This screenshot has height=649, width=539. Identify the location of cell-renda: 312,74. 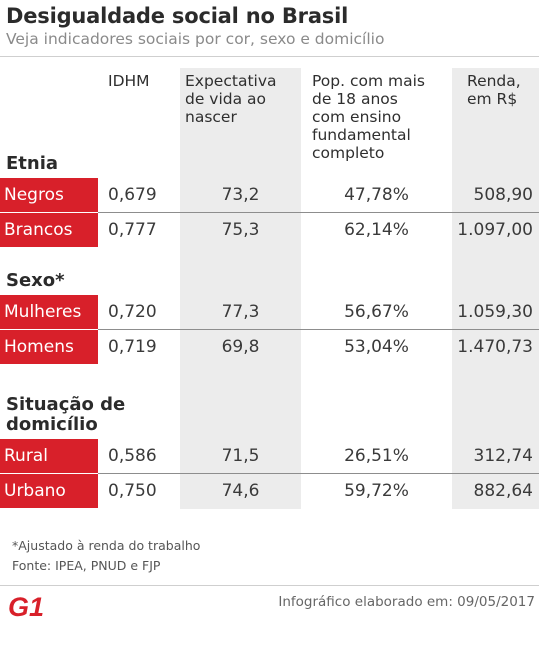
(503, 456).